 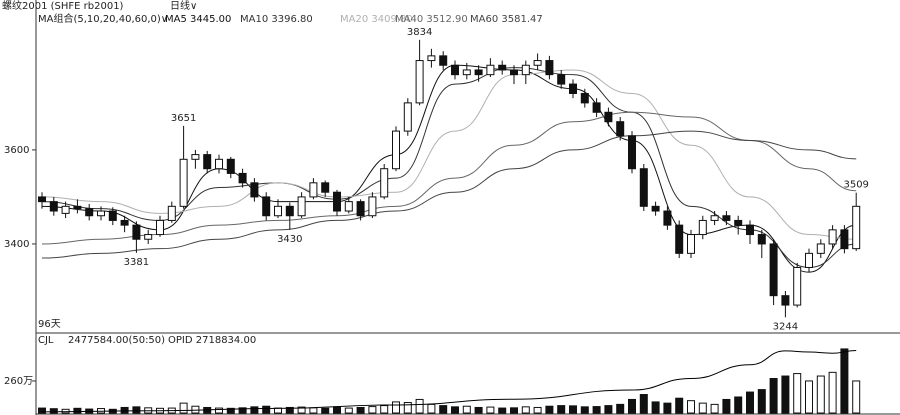 I want to click on extreme-label: 3430, so click(x=289, y=239).